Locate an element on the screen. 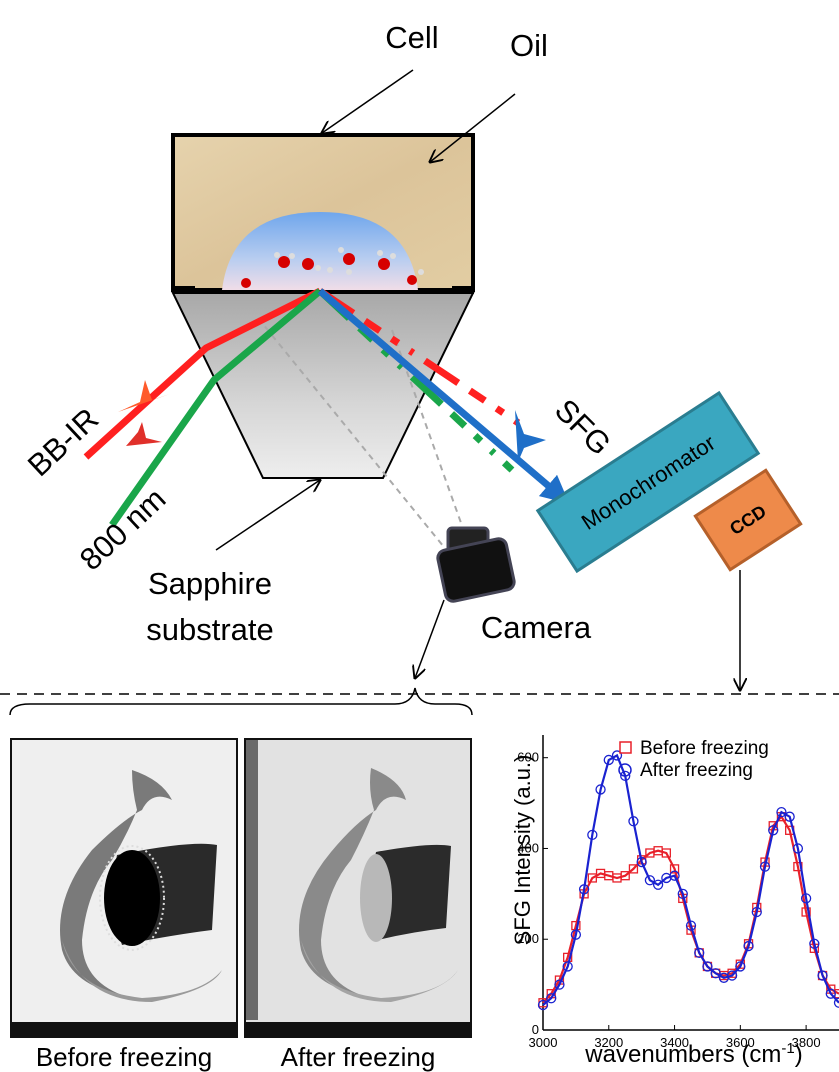 The height and width of the screenshot is (1072, 839). chart-legend: Before freezing After freezing is located at coordinates (693, 759).